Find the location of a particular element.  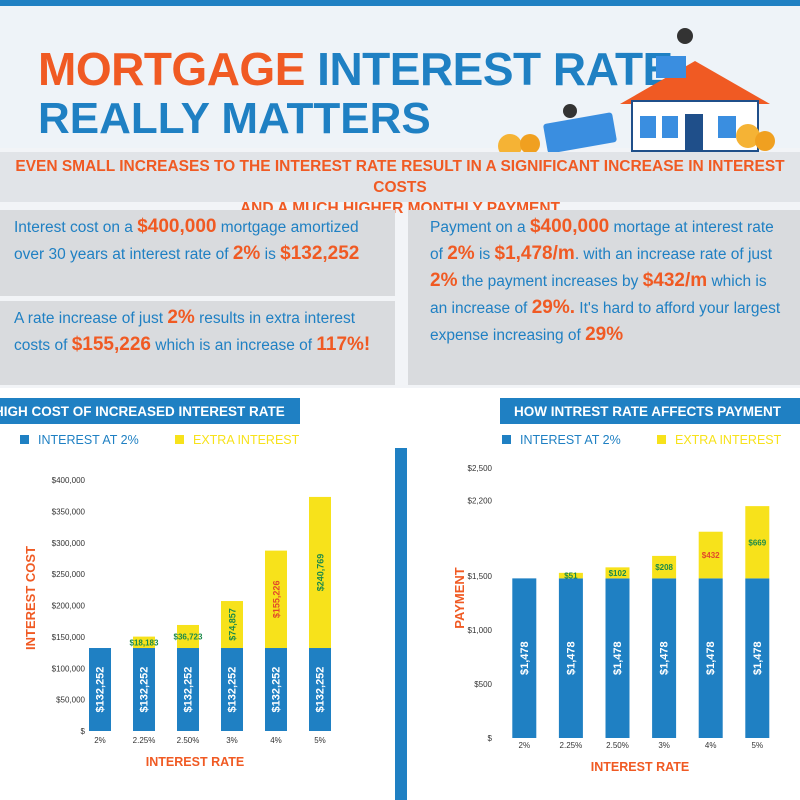

highlight-text: $155,226 is located at coordinates (111, 344).